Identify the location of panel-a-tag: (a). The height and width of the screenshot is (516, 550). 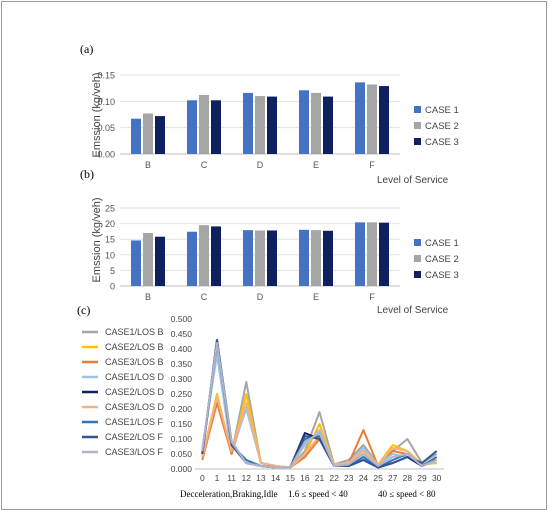
(86, 49).